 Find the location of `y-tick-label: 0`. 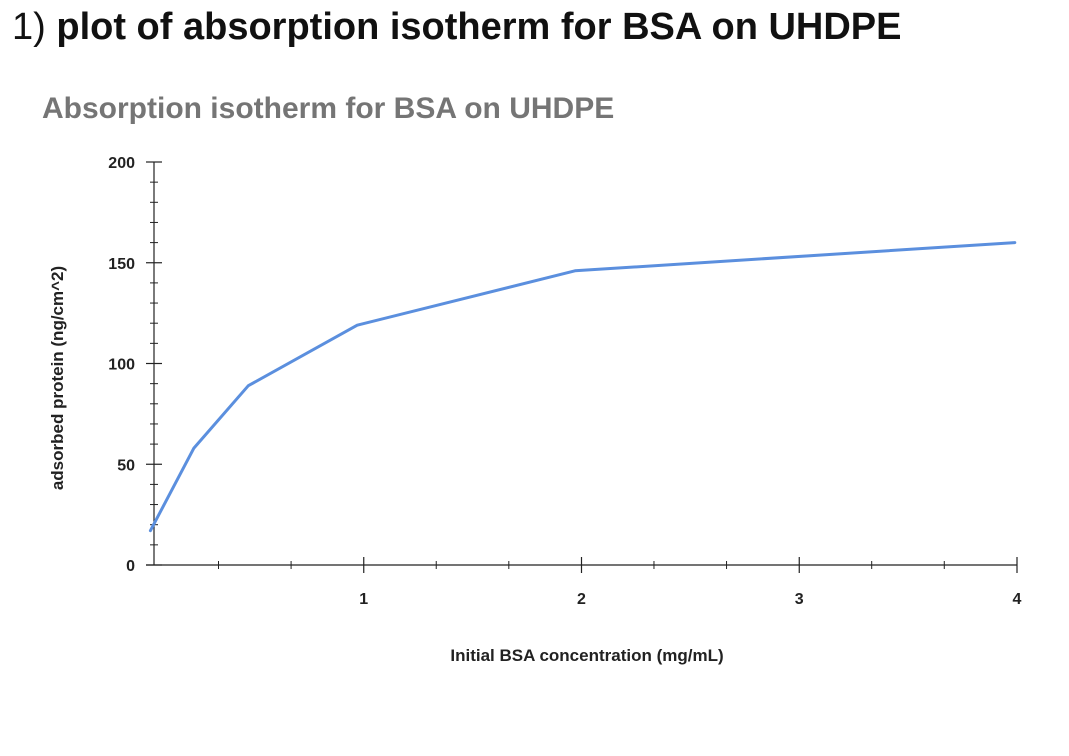

y-tick-label: 0 is located at coordinates (130, 566).